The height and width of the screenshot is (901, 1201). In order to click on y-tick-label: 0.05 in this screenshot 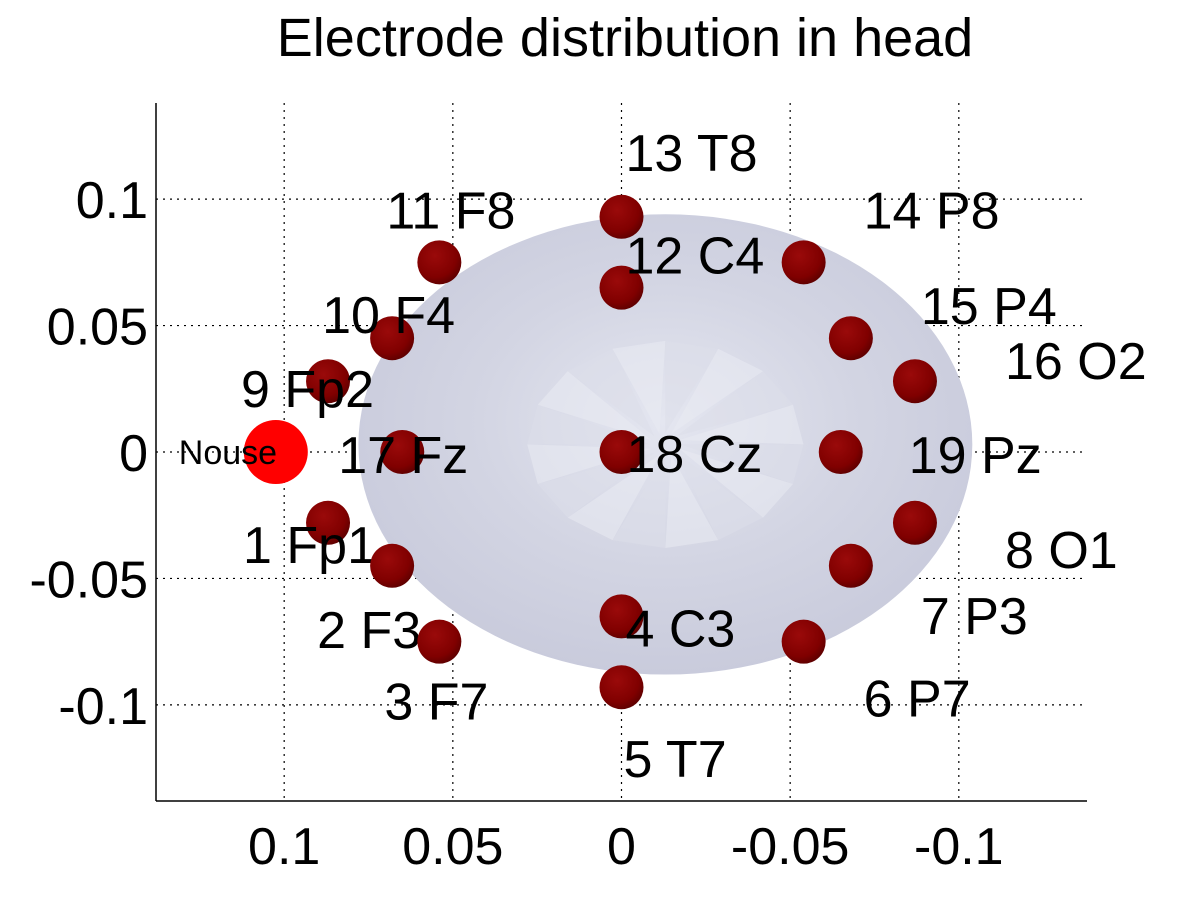, I will do `click(97, 328)`.